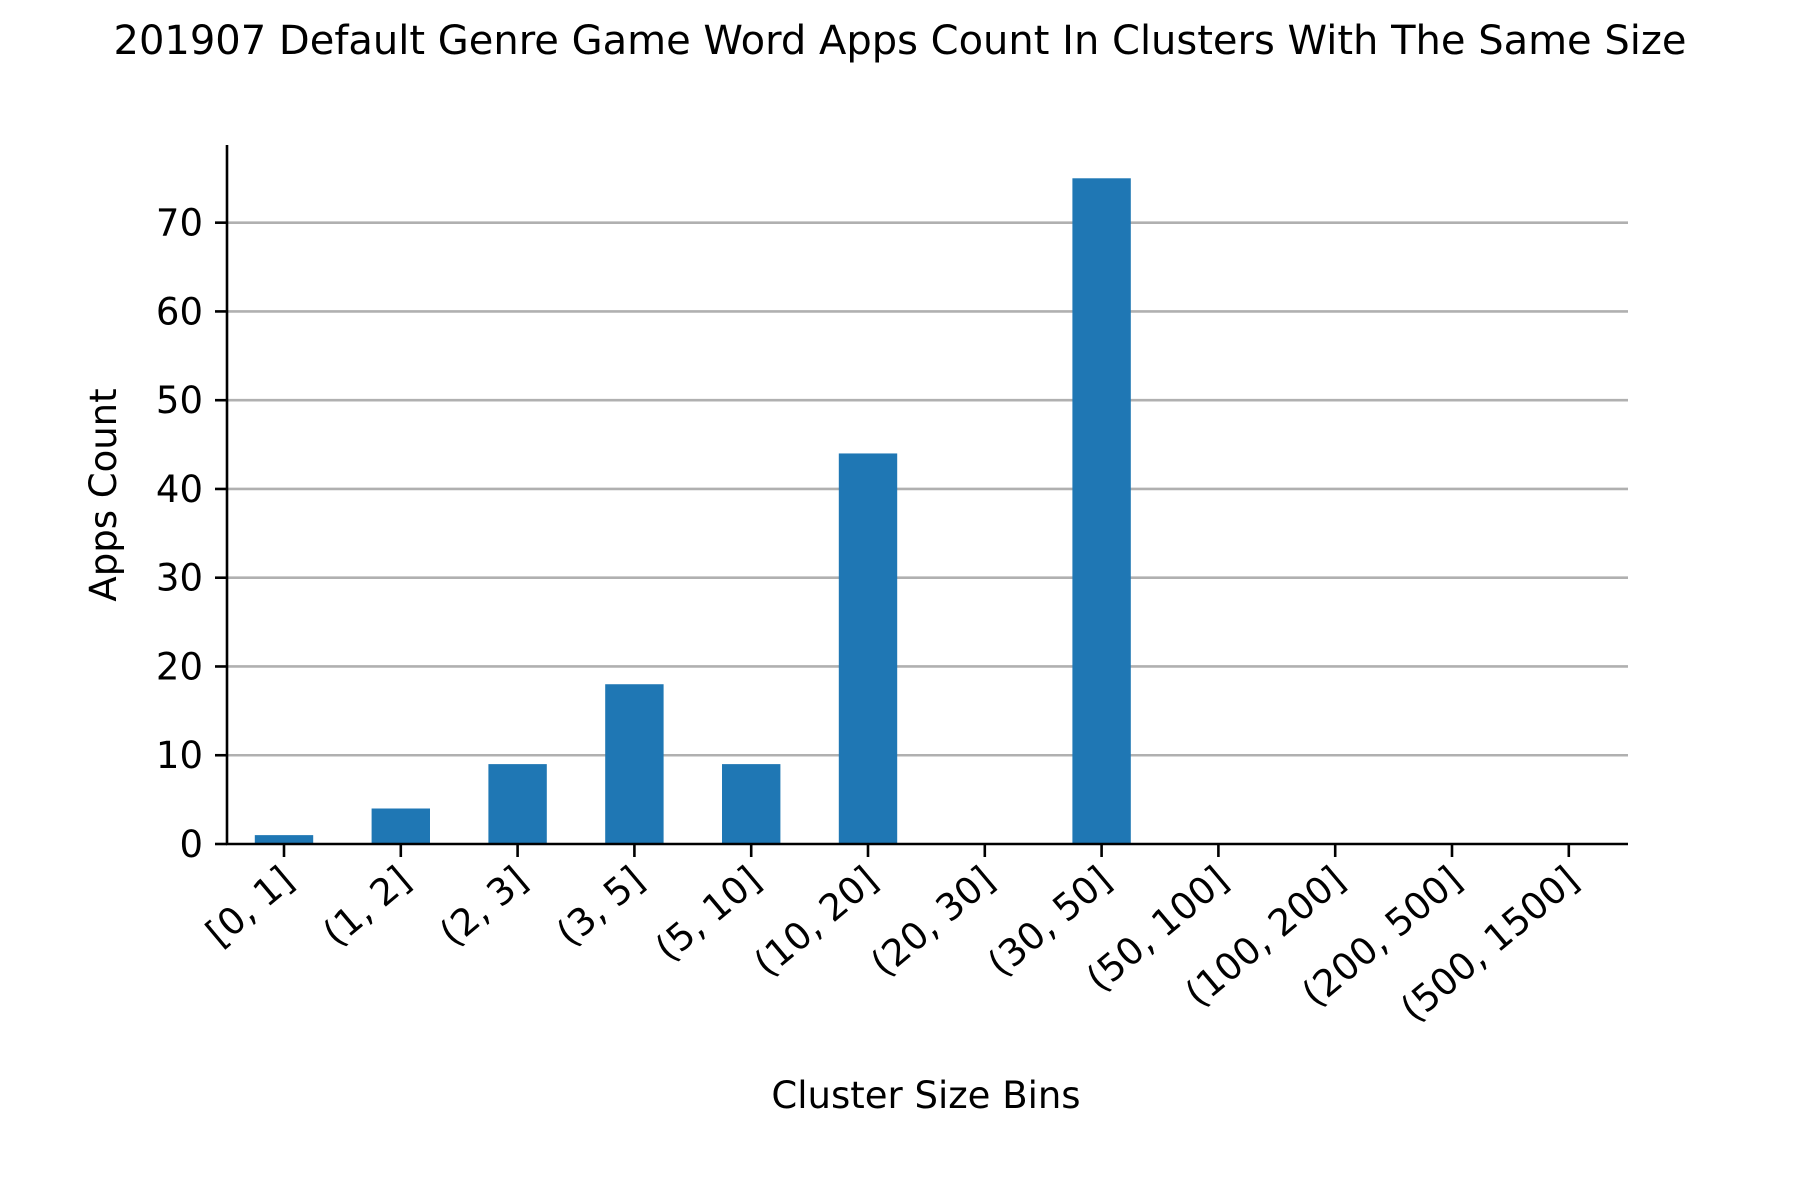 This screenshot has height=1204, width=1800. I want to click on x-tick-label: (2, 3], so click(484, 906).